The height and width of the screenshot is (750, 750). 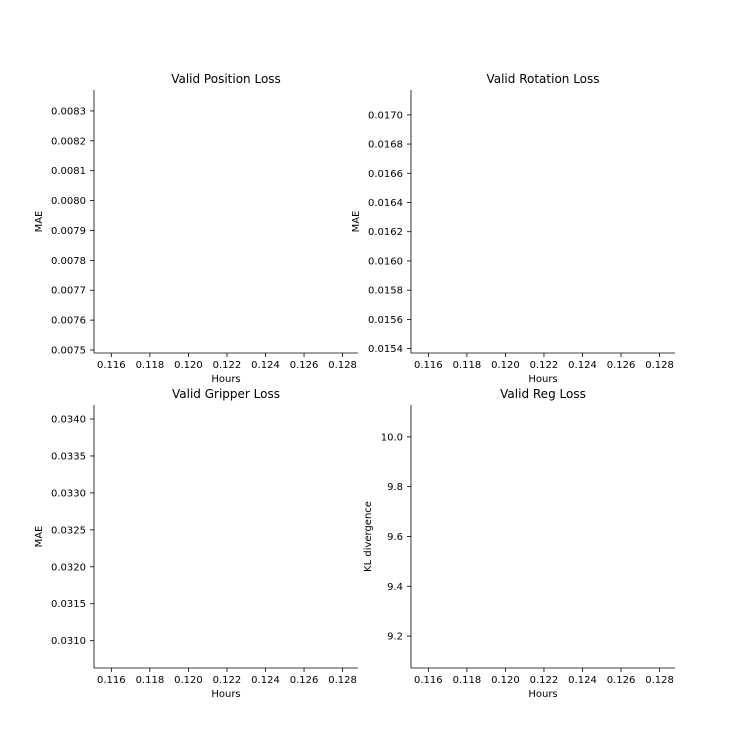 I want to click on rotation-loss-y-tick-label: 0.0158, so click(x=385, y=291).